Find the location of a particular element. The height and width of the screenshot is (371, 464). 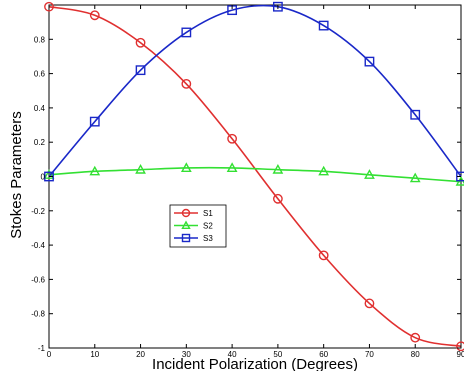

y-tick-label: 0 is located at coordinates (43, 177).